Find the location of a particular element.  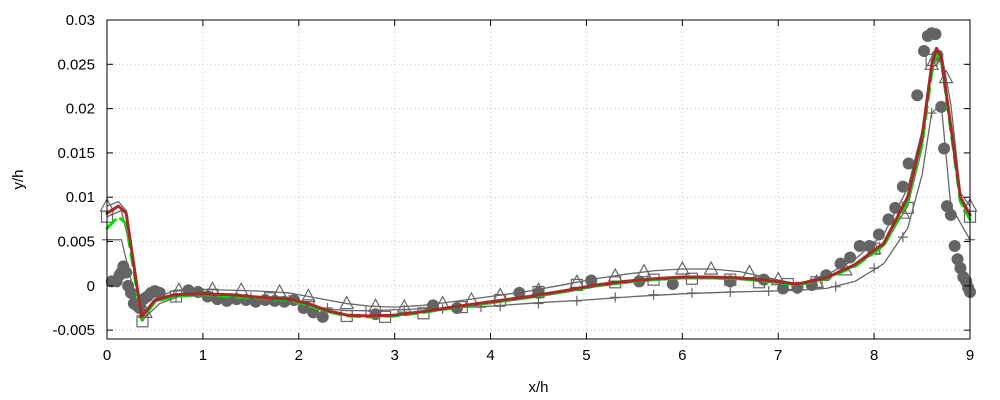

x-tick-label: 0 is located at coordinates (107, 355).